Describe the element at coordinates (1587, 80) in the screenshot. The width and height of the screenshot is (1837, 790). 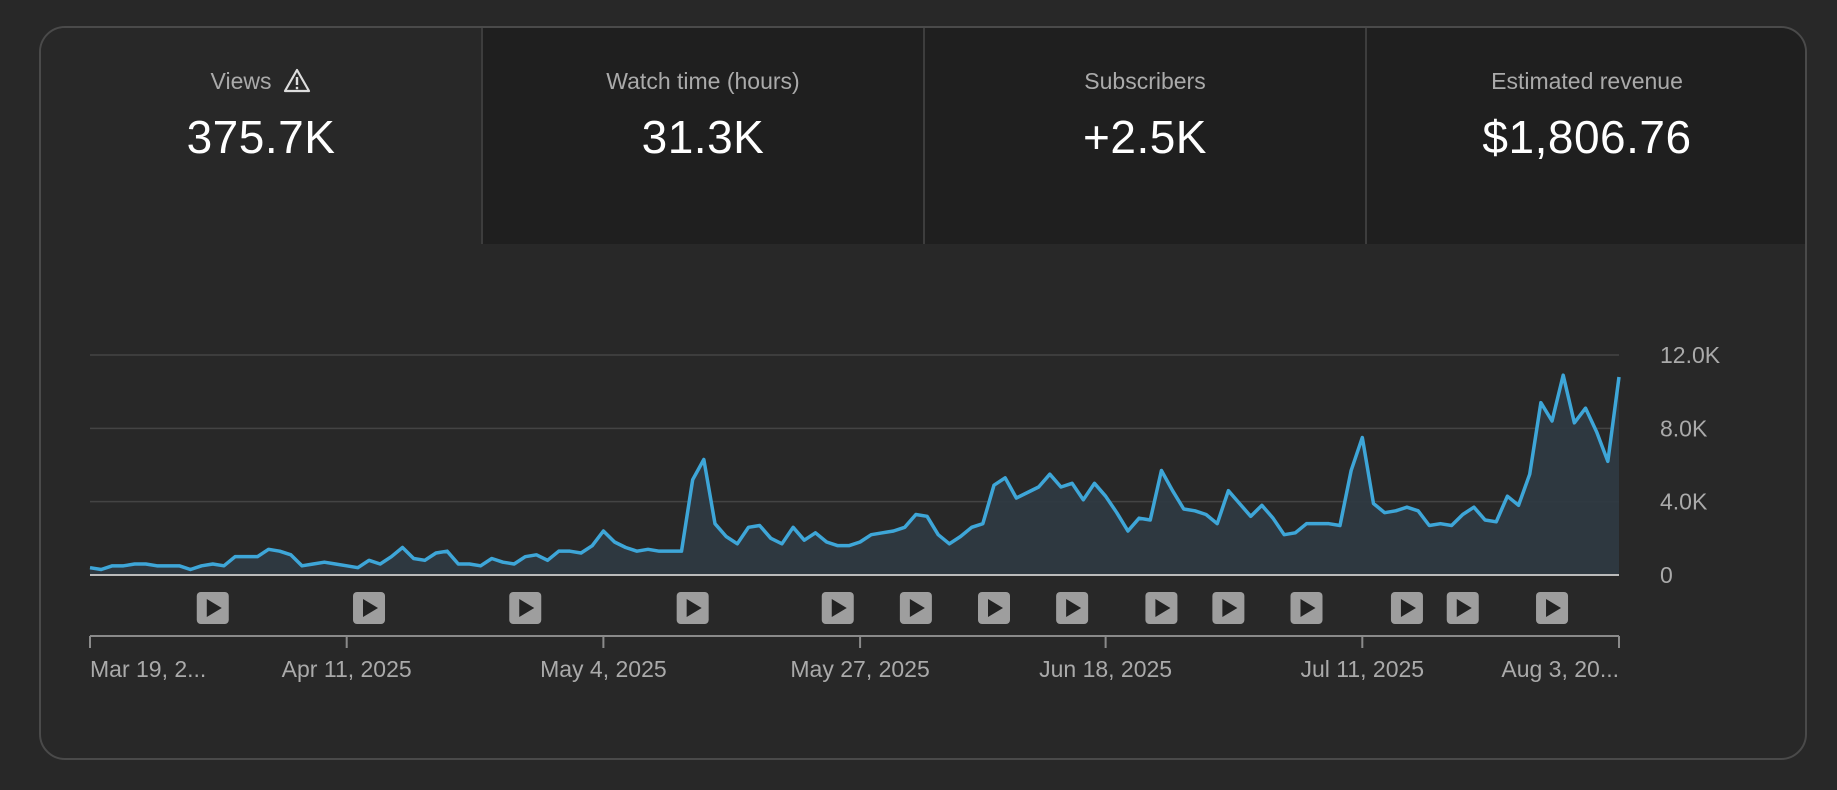
I see `estimated-revenue-label: Estimated revenue` at that location.